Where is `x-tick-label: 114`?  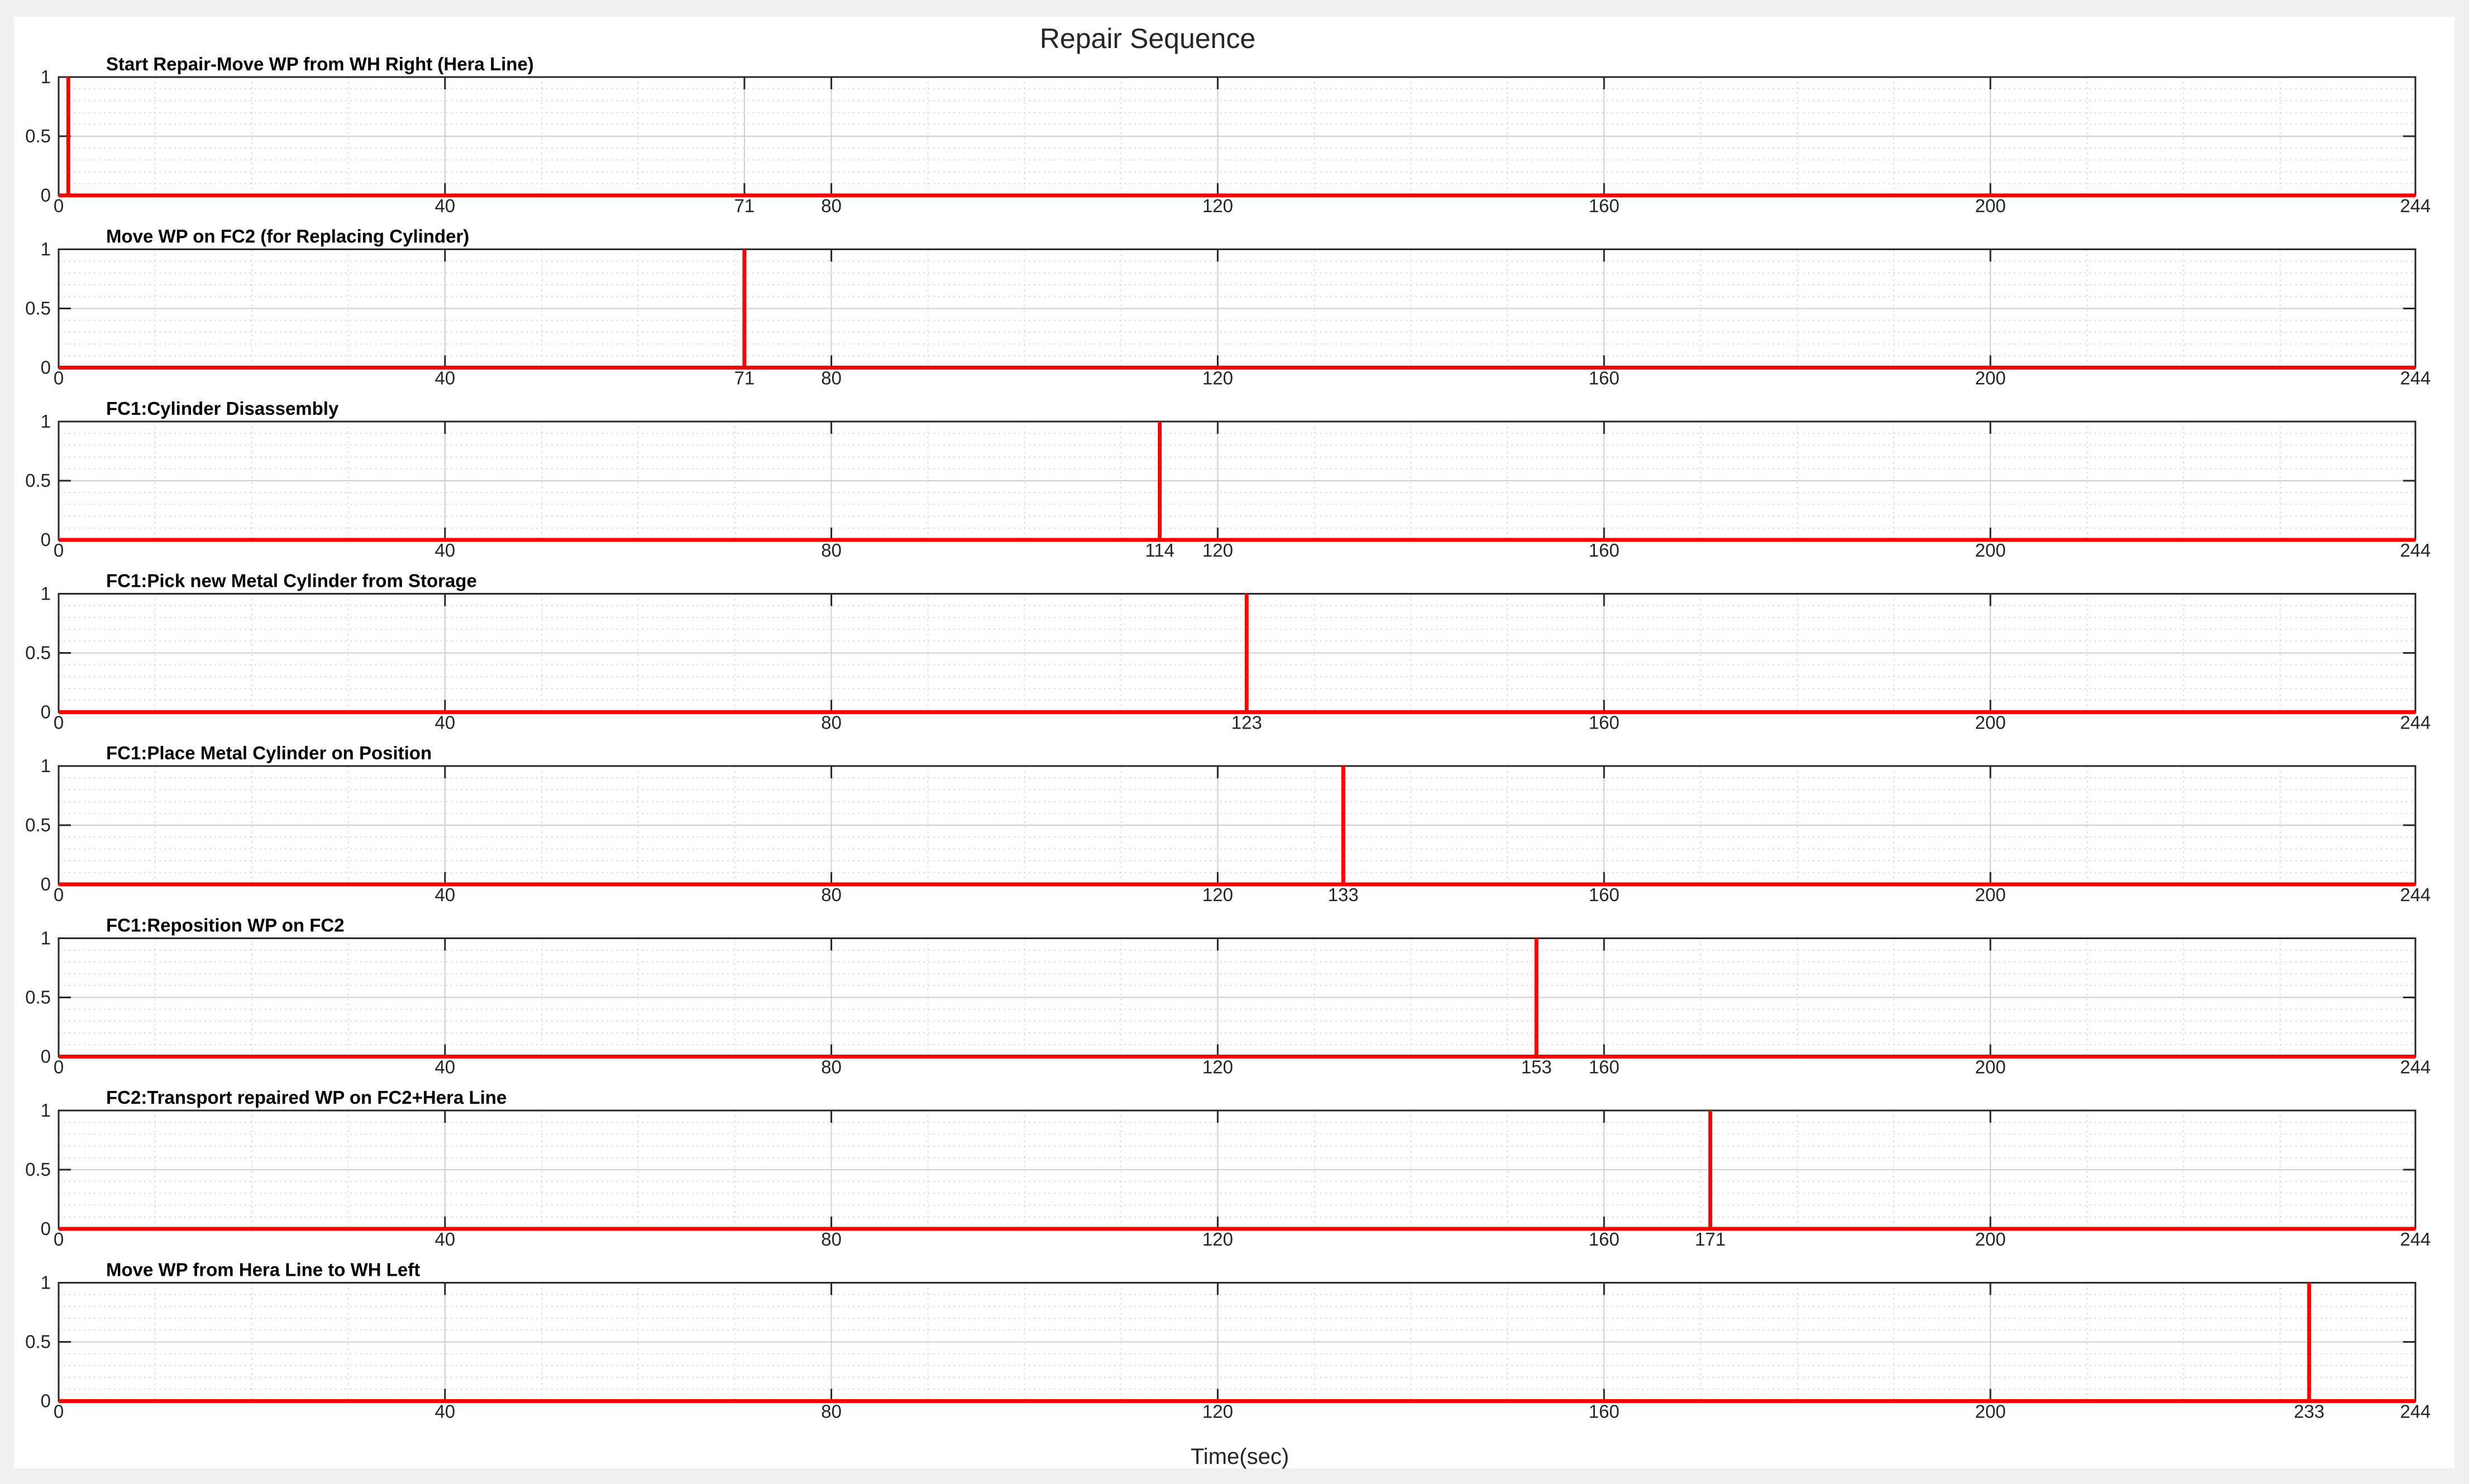 x-tick-label: 114 is located at coordinates (1159, 550).